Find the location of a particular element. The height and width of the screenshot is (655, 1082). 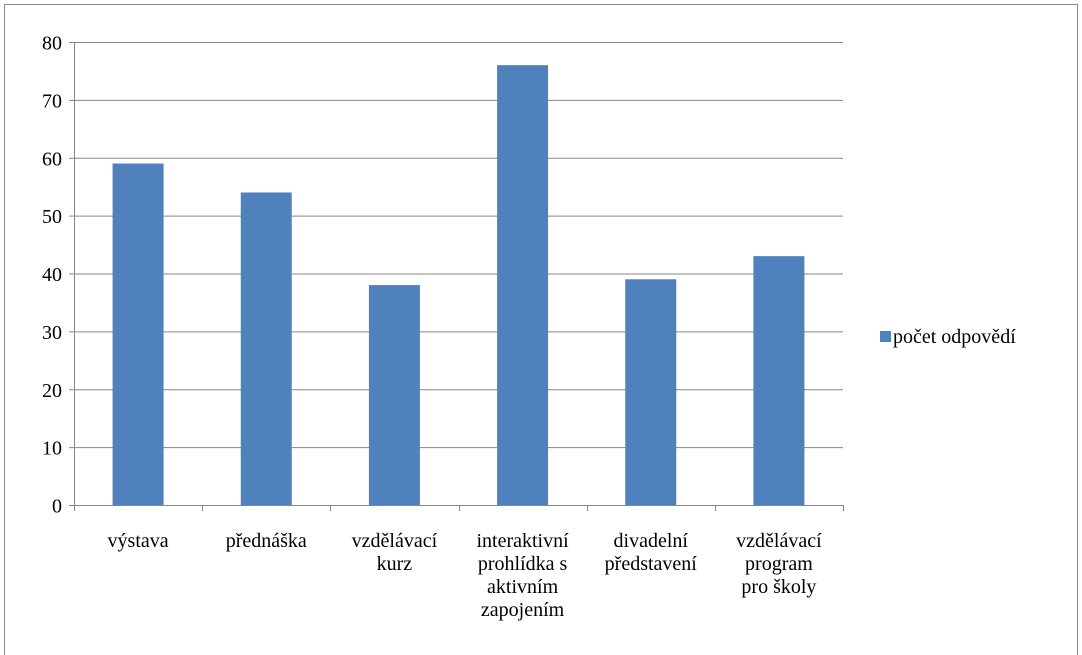

x-tick-label: vzdělávací program pro školy is located at coordinates (779, 564).